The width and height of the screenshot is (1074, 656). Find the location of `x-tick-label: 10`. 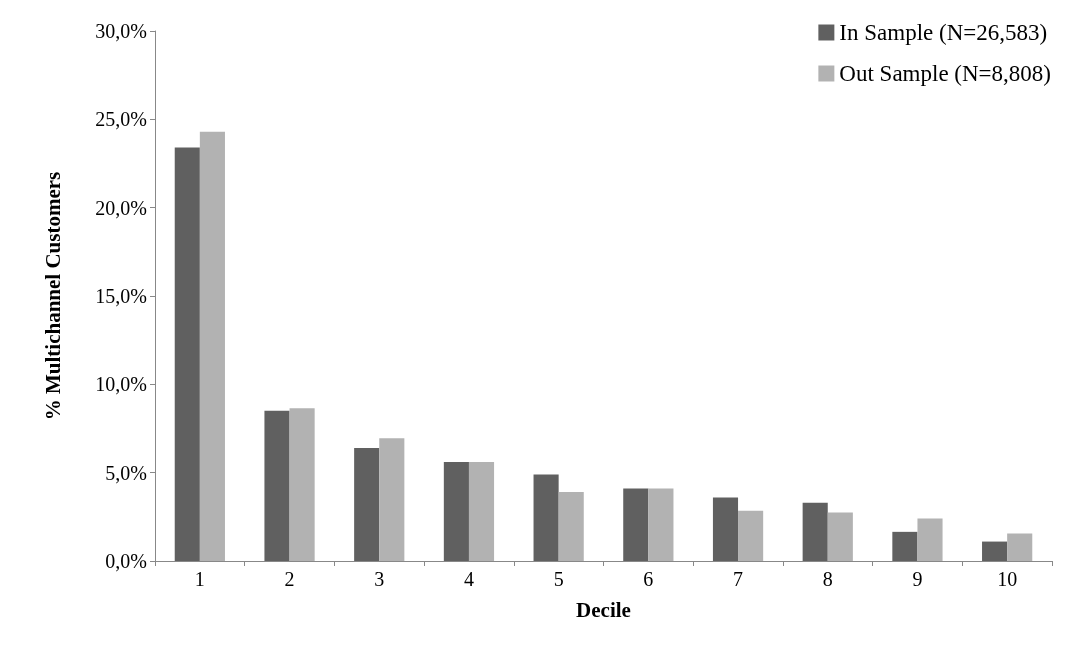

x-tick-label: 10 is located at coordinates (1007, 579).